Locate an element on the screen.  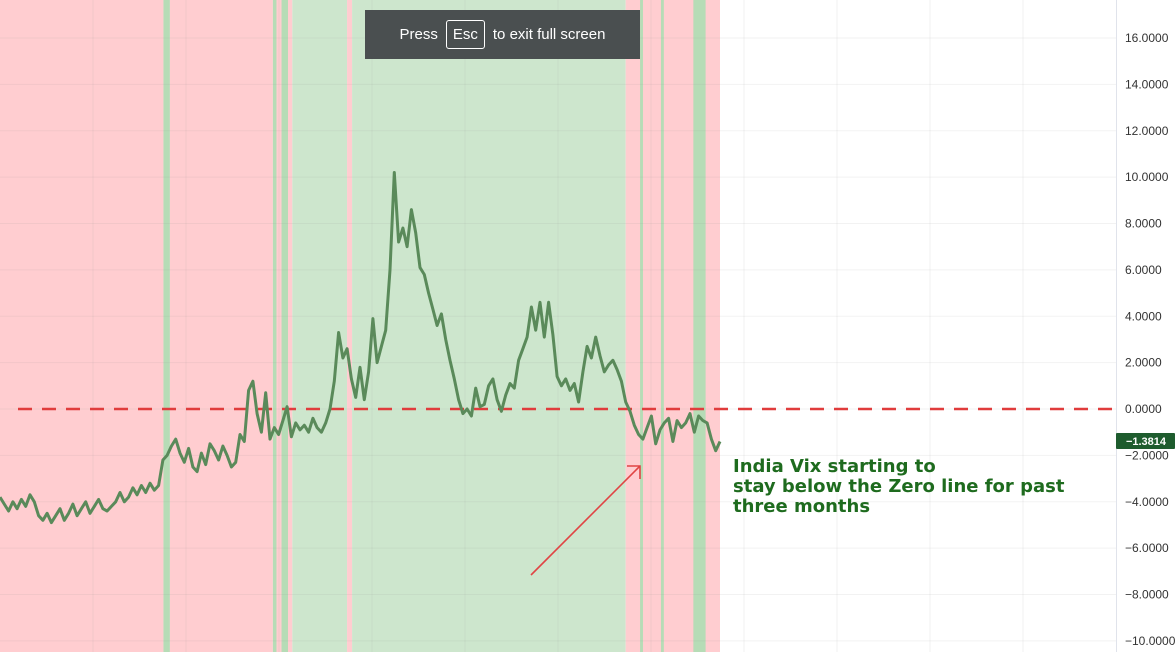
fullscreen-notice-prefix: Press is located at coordinates (418, 34).